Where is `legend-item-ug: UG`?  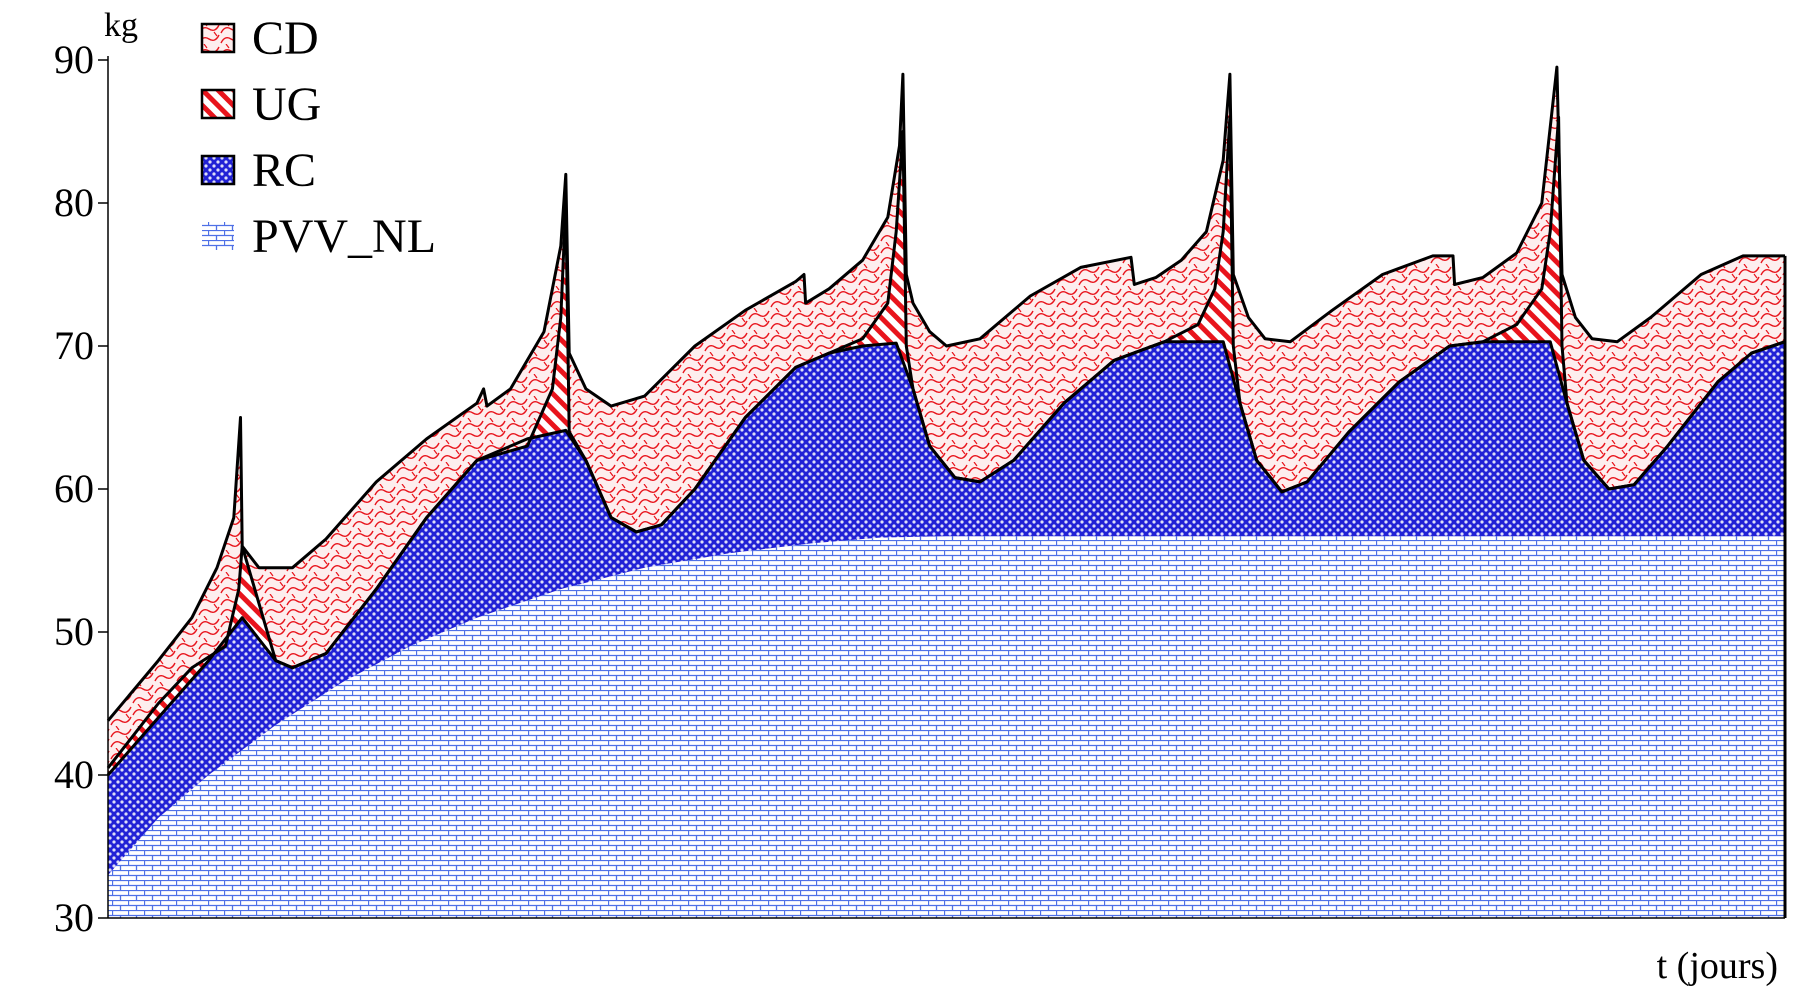 legend-item-ug: UG is located at coordinates (260, 104).